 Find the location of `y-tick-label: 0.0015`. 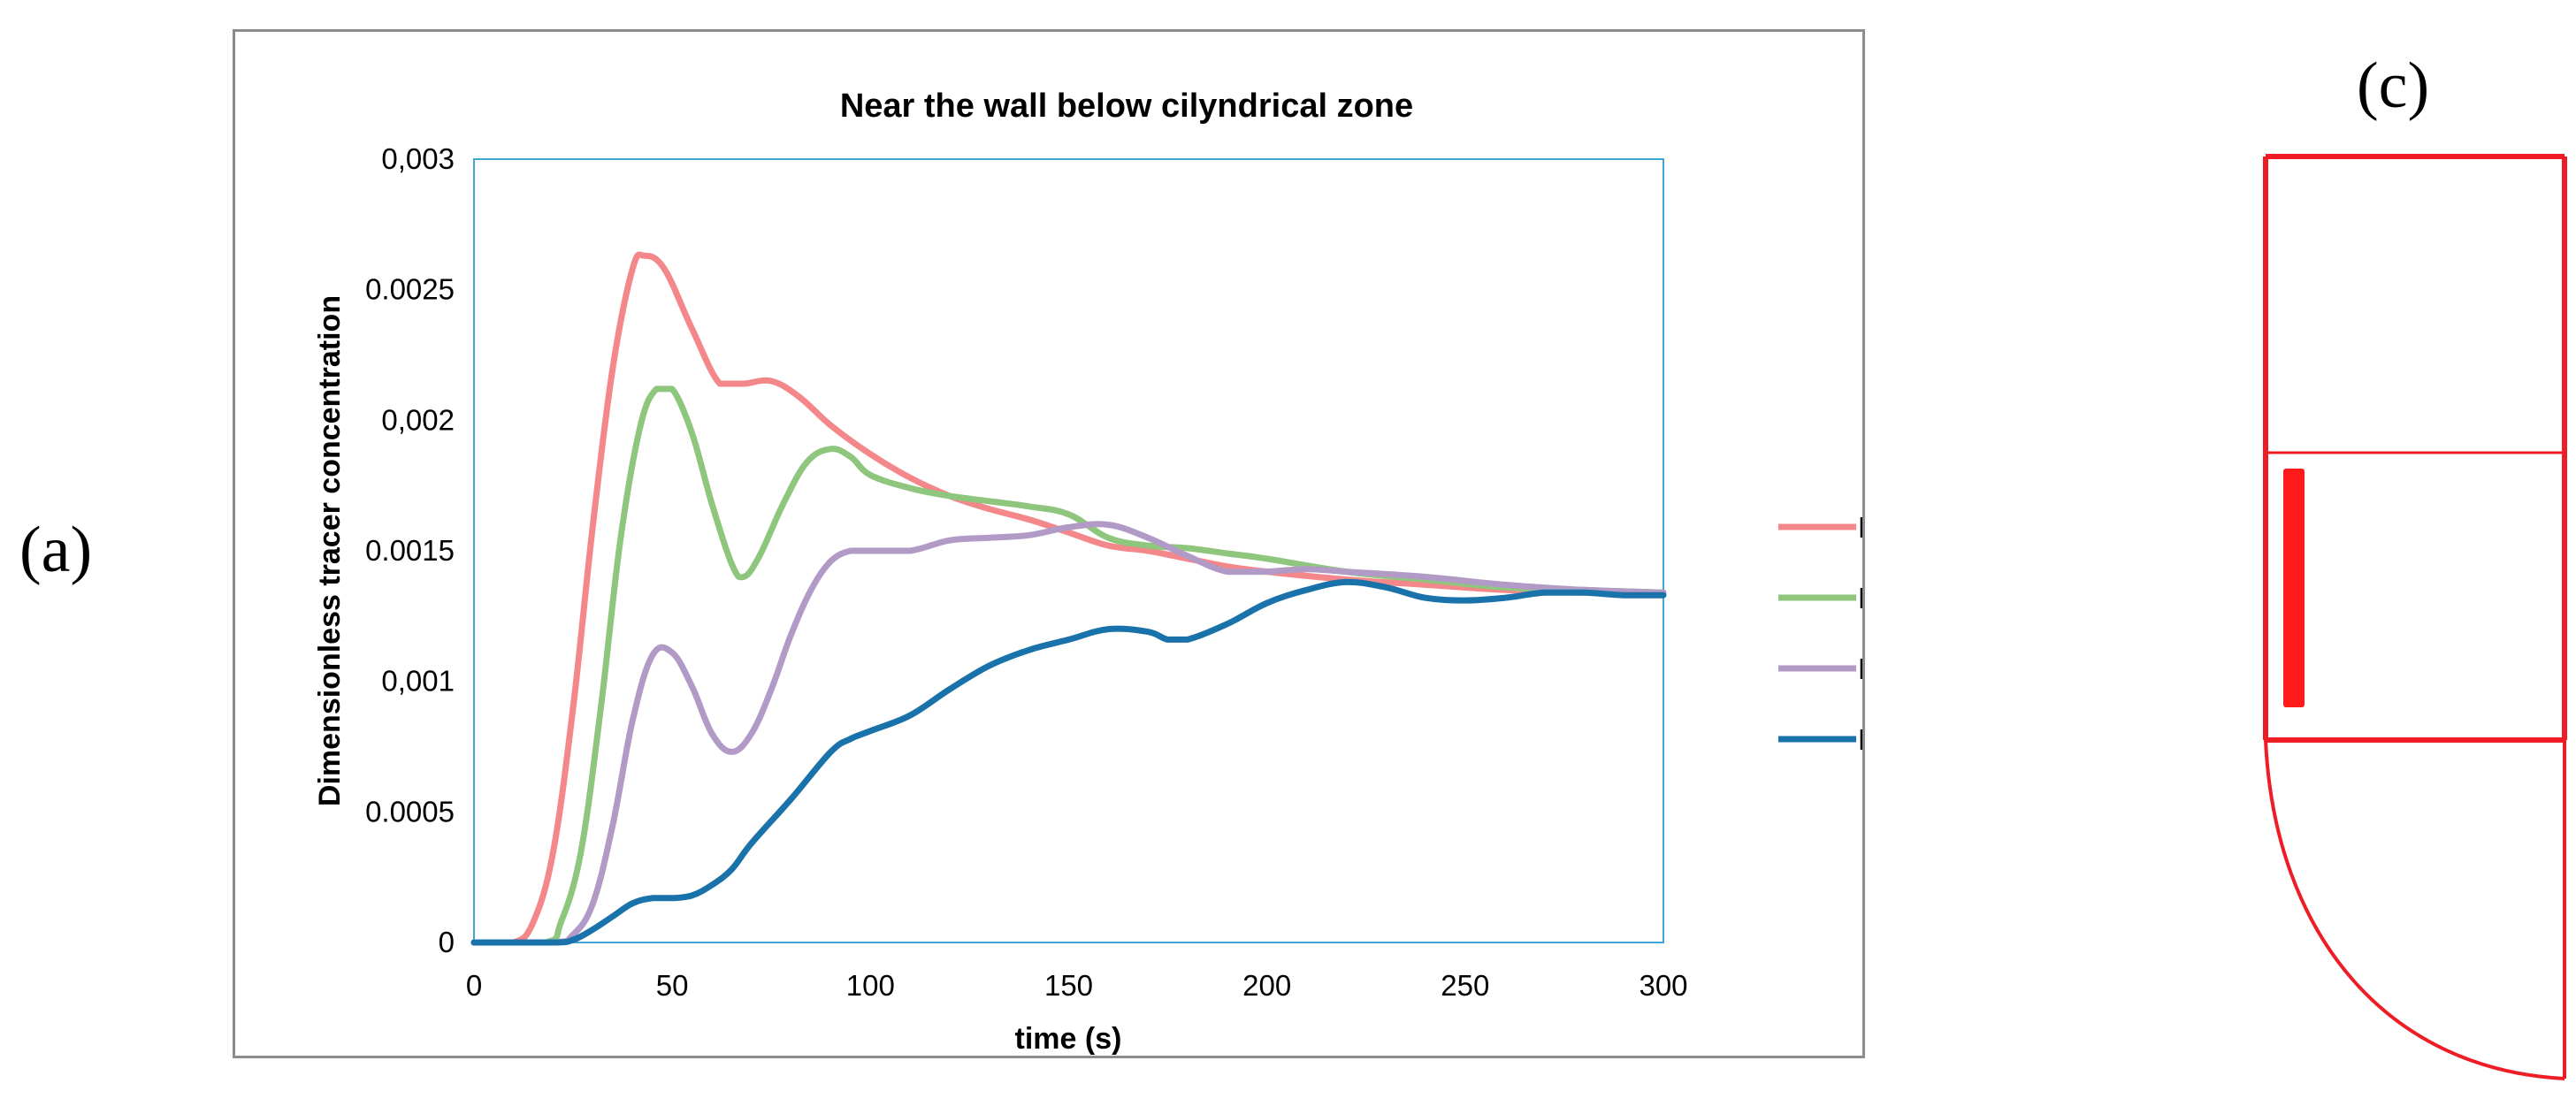

y-tick-label: 0.0015 is located at coordinates (410, 550).